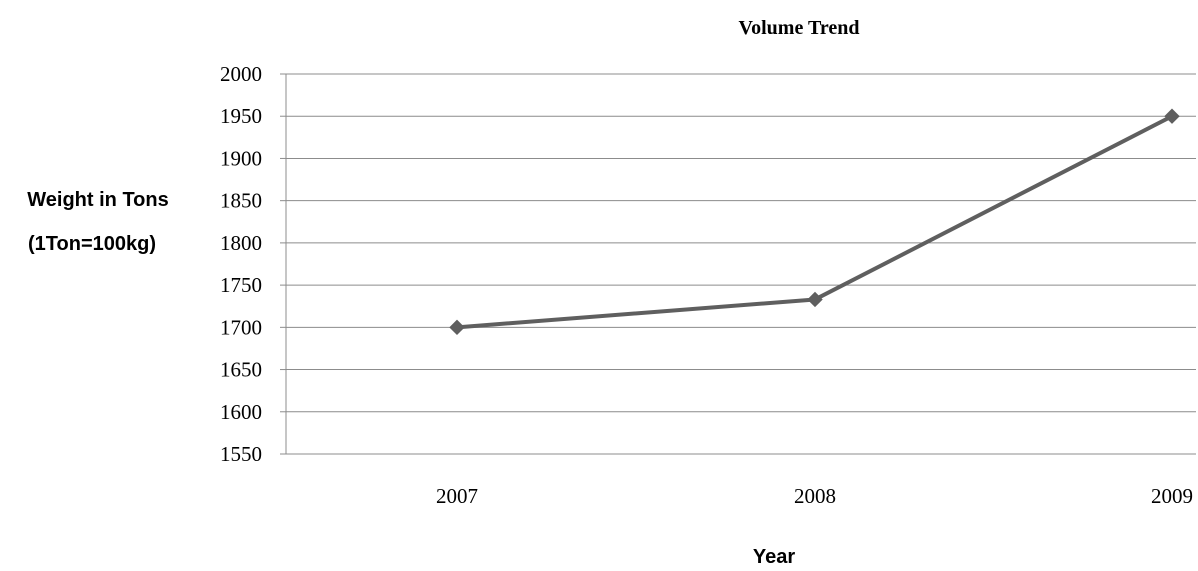  What do you see at coordinates (97, 200) in the screenshot?
I see `y-axis-title-line-1: Weight in Tons` at bounding box center [97, 200].